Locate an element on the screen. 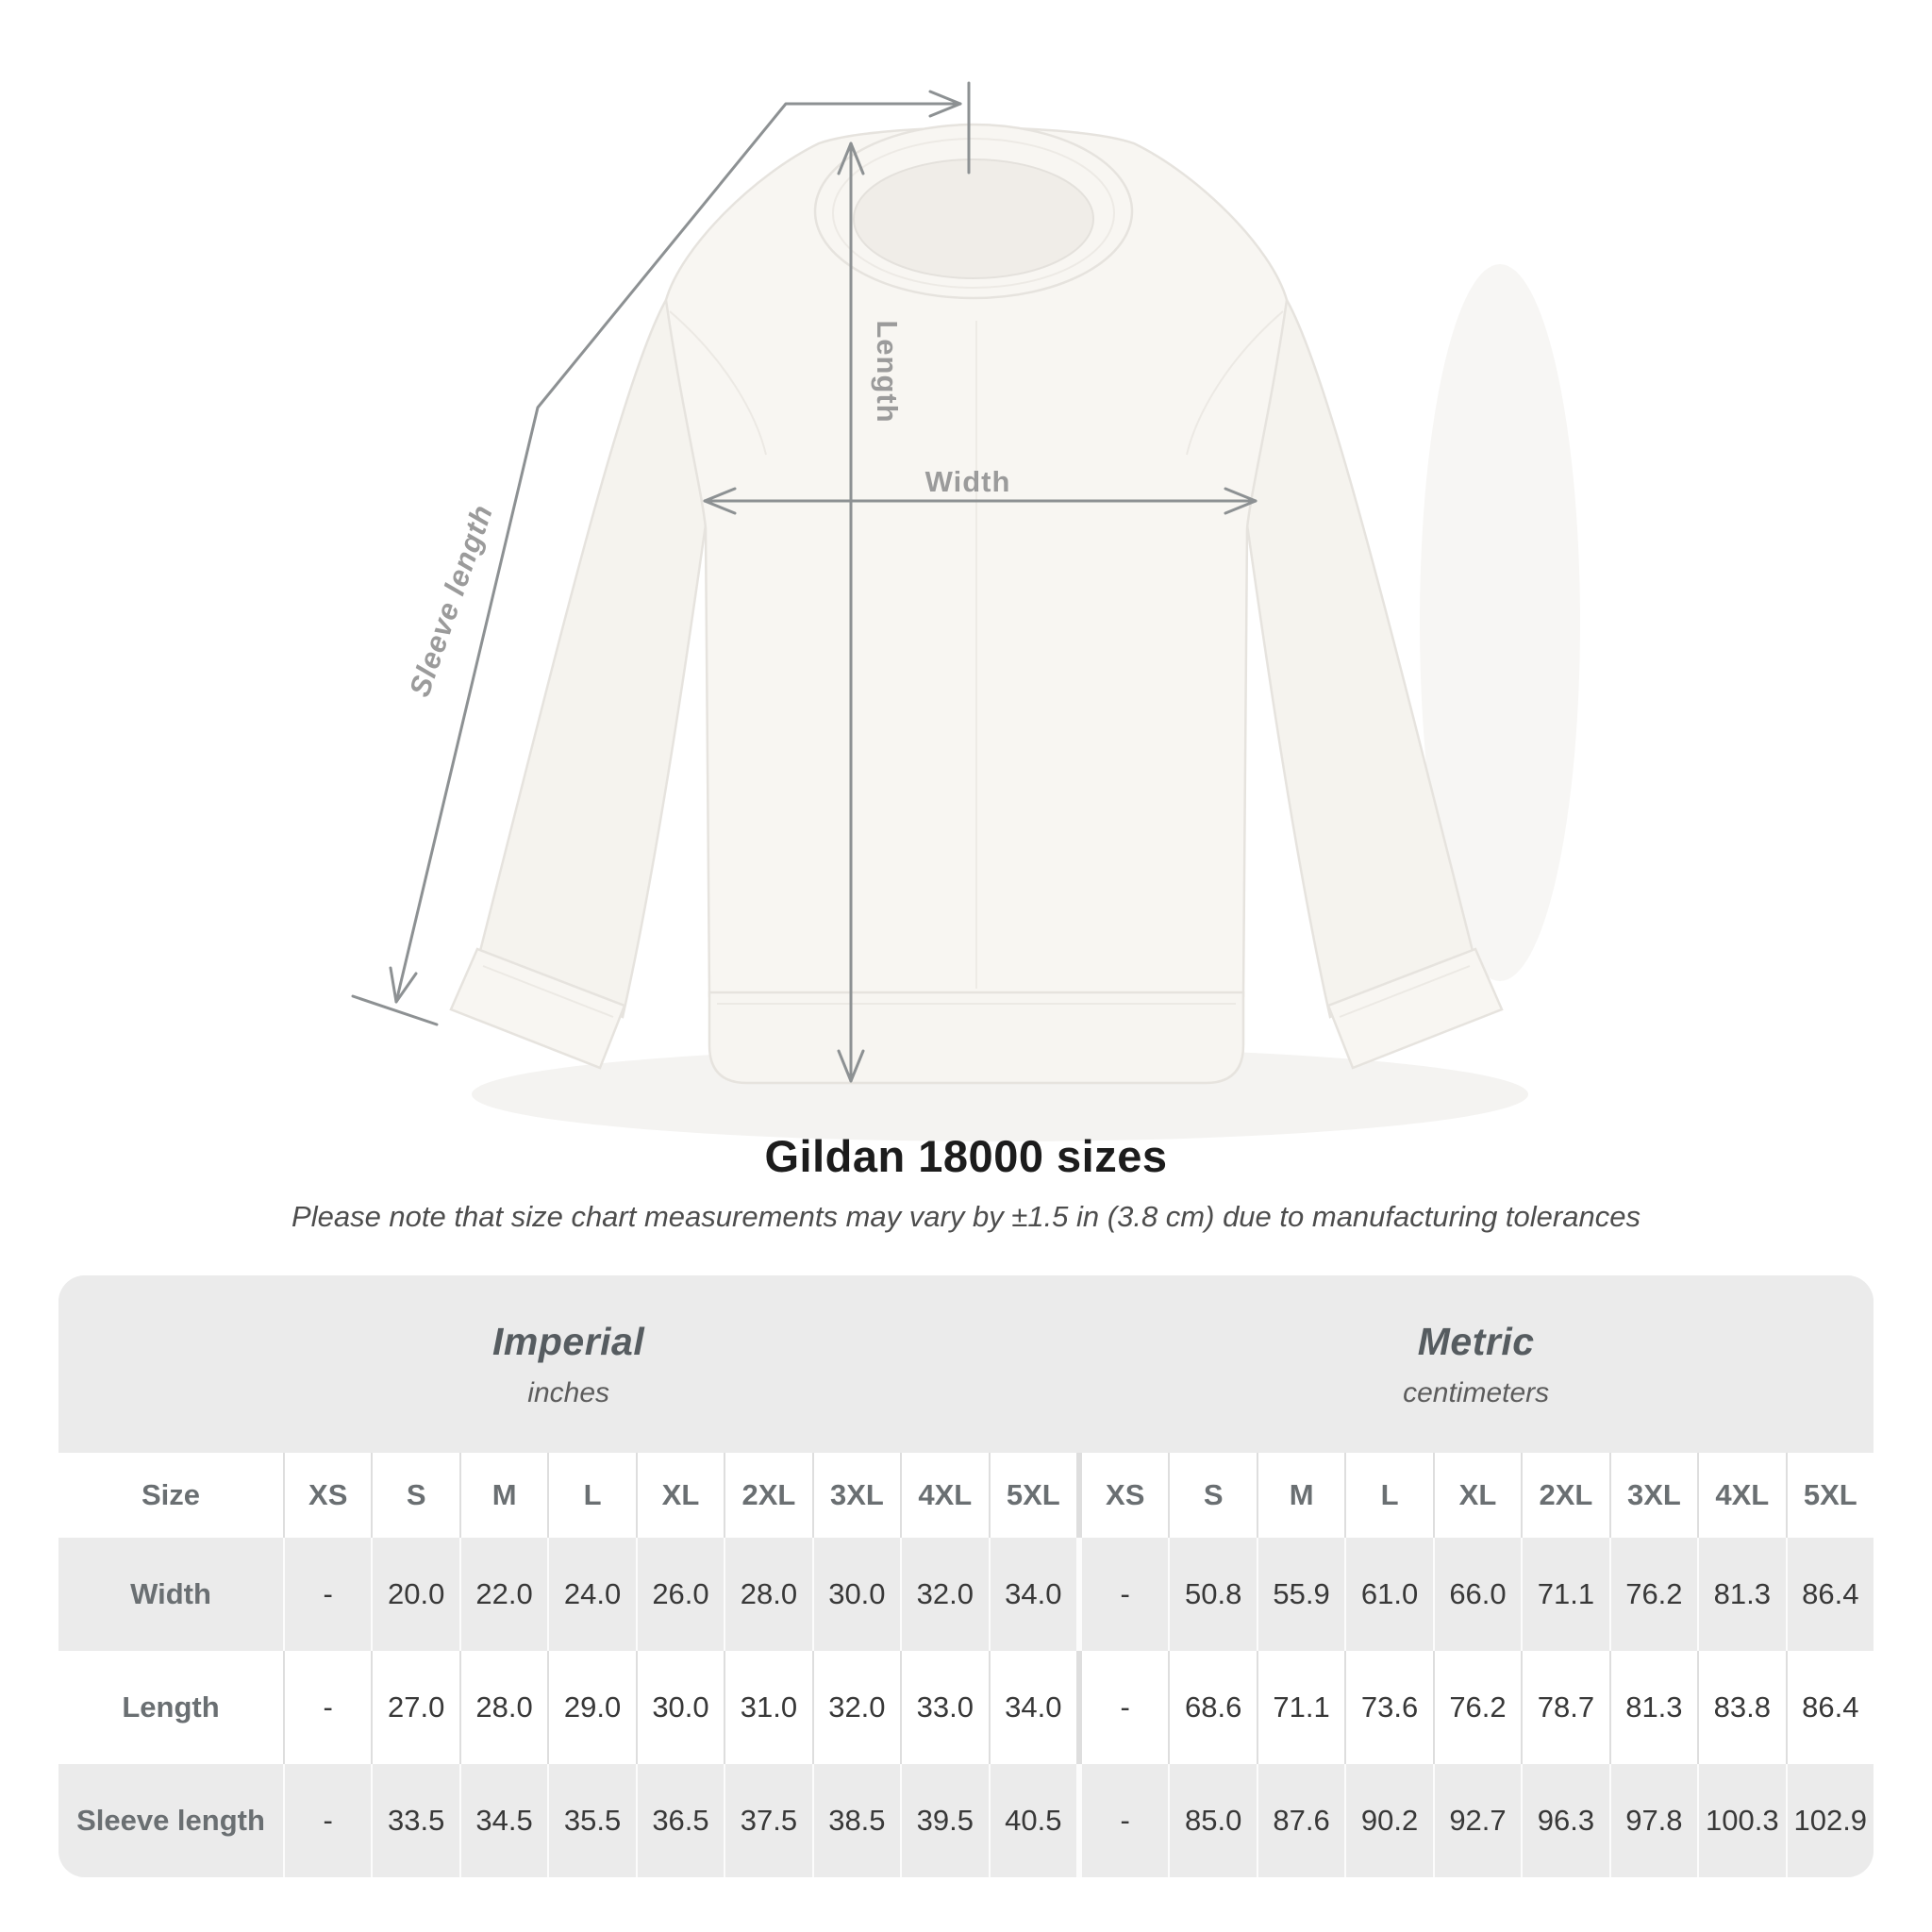 The width and height of the screenshot is (1932, 1932). end-tick-bottom is located at coordinates (395, 1010).